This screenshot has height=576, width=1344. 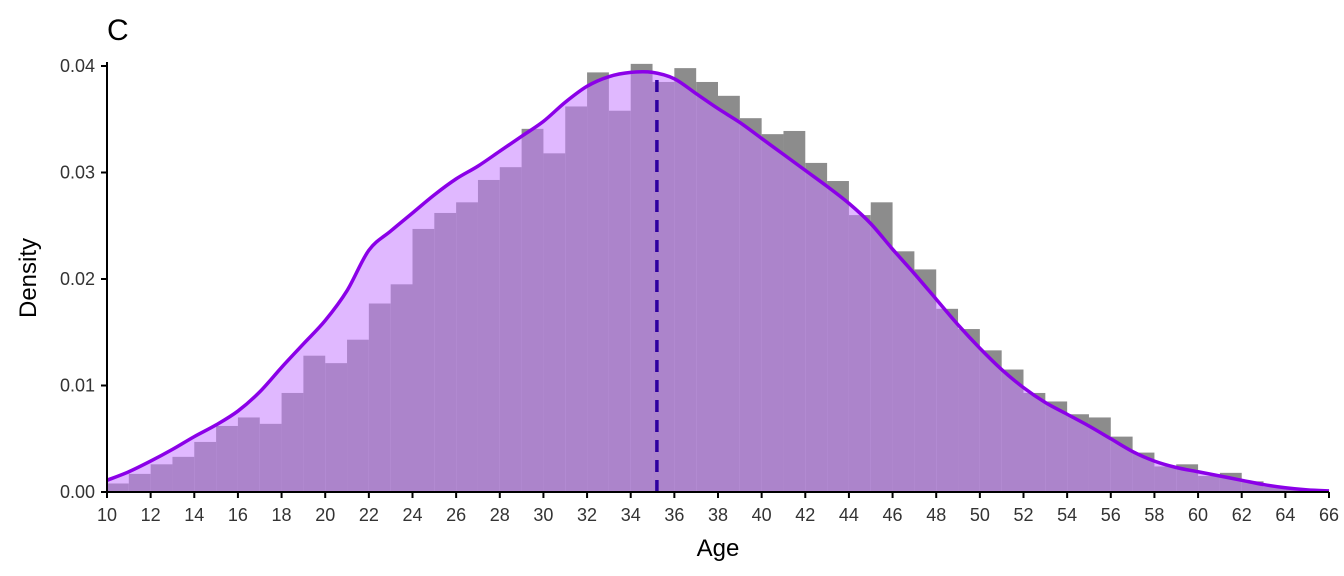 I want to click on x-tick-label: 32, so click(x=587, y=515).